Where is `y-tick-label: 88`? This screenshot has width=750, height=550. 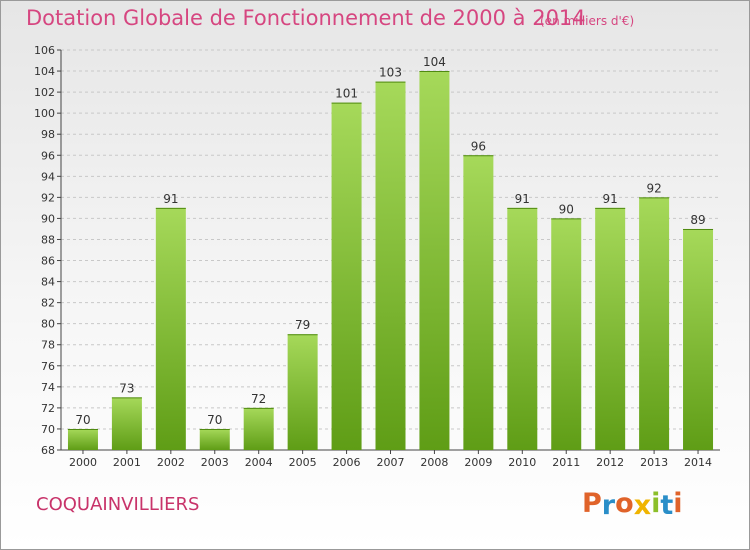 y-tick-label: 88 is located at coordinates (48, 239).